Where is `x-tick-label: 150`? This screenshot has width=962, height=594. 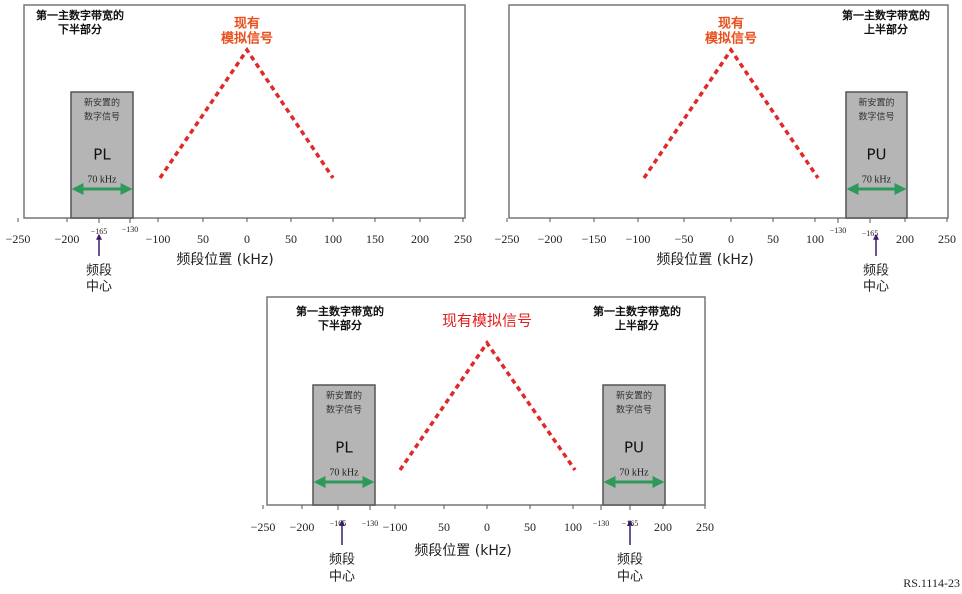
x-tick-label: 150 is located at coordinates (375, 239).